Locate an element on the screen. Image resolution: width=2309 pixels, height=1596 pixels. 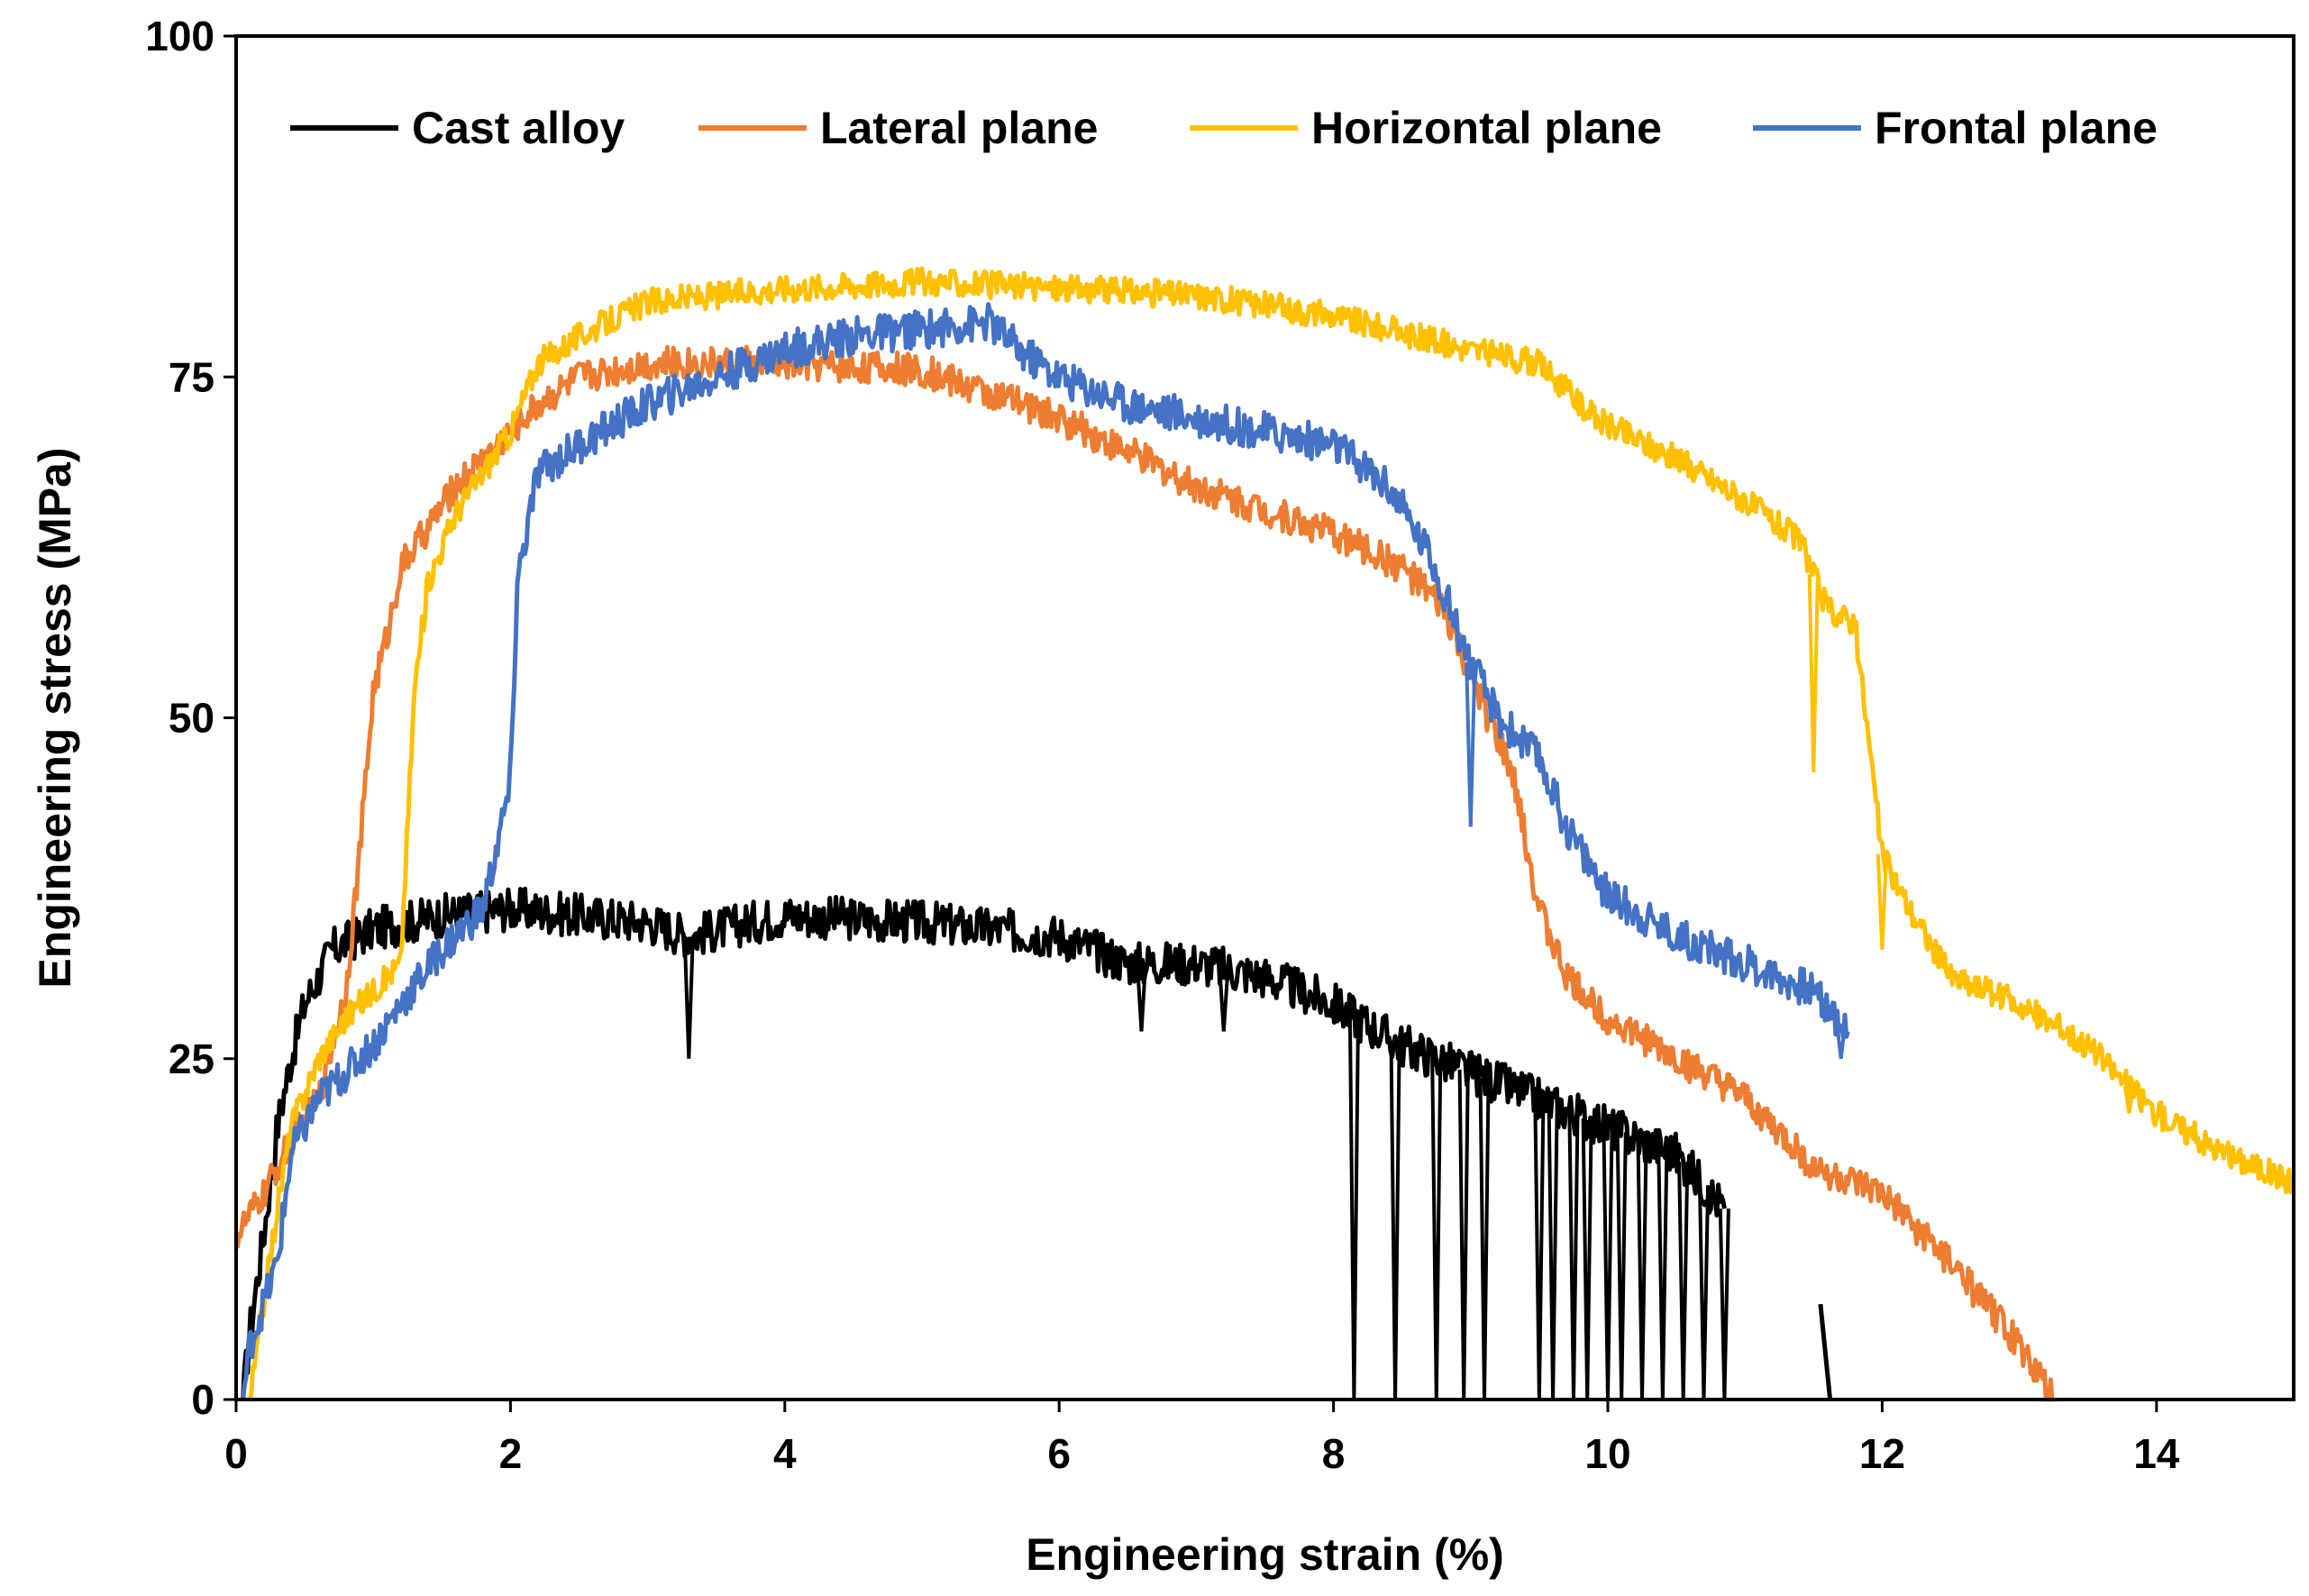
x-tick-label: 14 is located at coordinates (2156, 1453).